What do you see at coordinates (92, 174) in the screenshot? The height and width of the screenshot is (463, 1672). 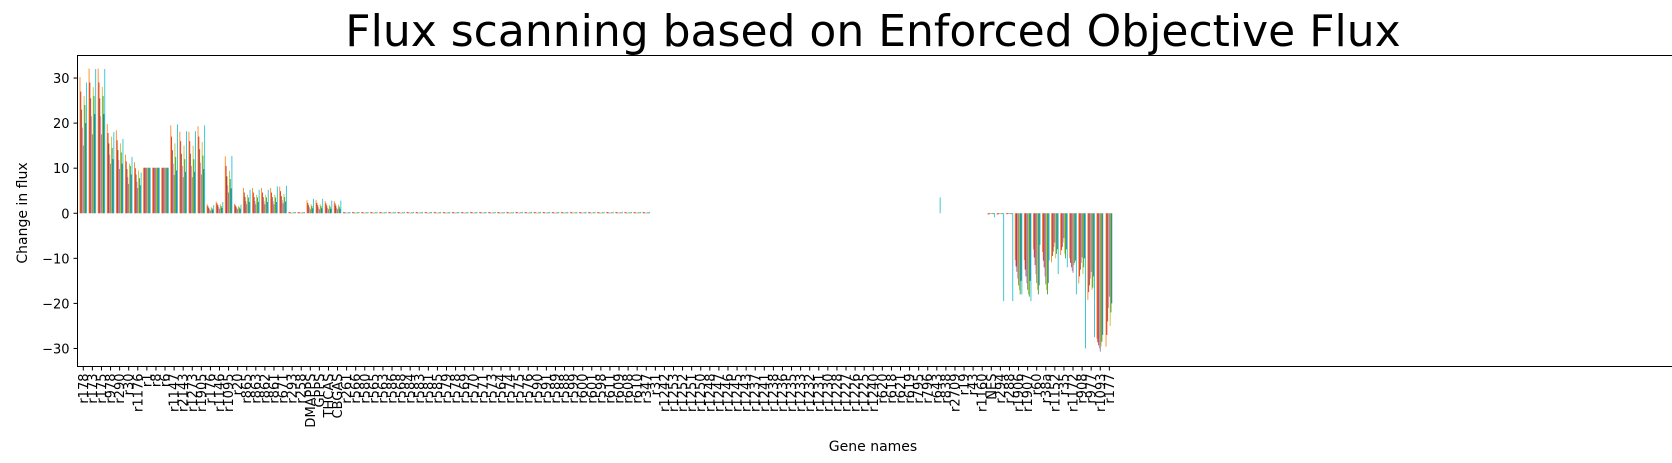 I see `bar-r173-s5` at bounding box center [92, 174].